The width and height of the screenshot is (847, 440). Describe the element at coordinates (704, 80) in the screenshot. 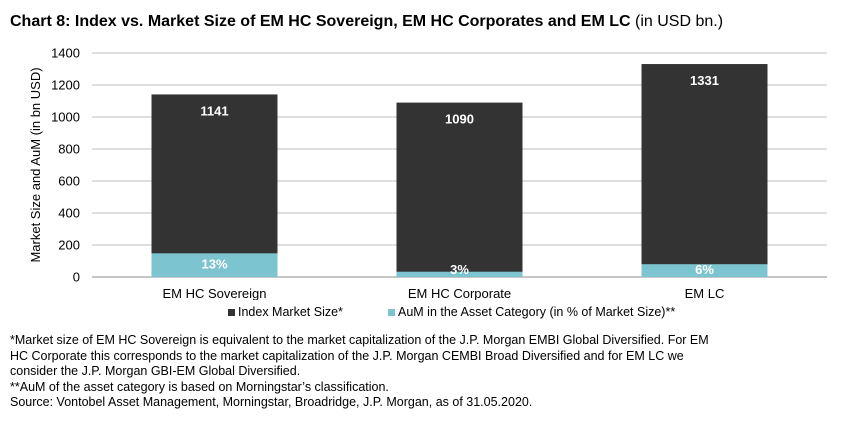

I see `data-label-index-market-size: 1331` at that location.